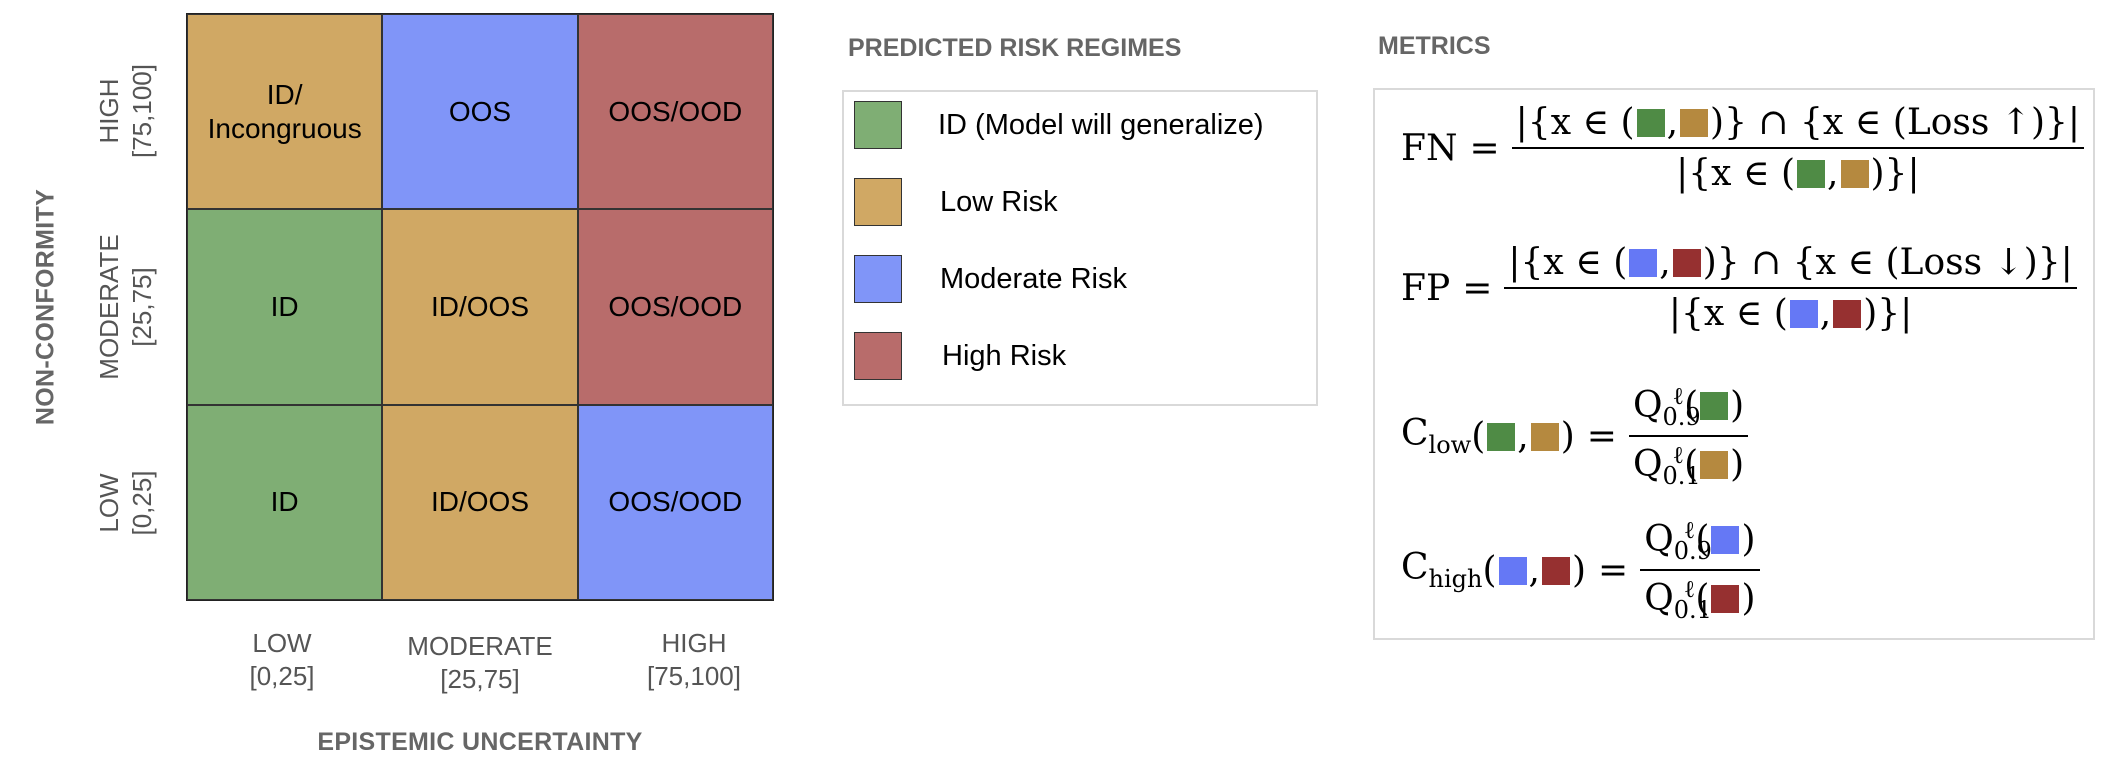 The width and height of the screenshot is (2112, 772). Describe the element at coordinates (285, 112) in the screenshot. I see `cell-high-low: ID/ Incongruous` at that location.